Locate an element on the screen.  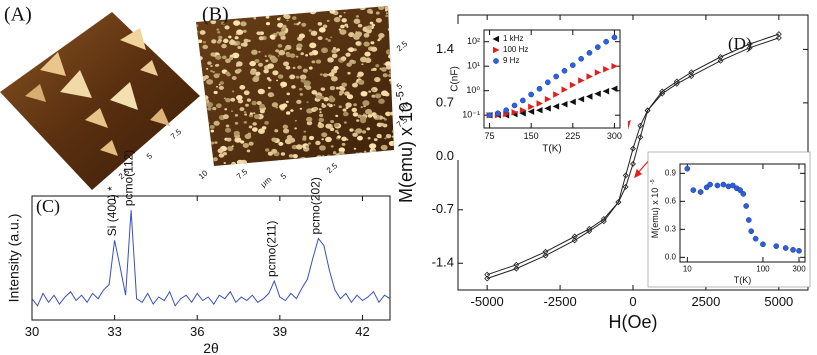
y-tick-label: 1.4 is located at coordinates (445, 48).